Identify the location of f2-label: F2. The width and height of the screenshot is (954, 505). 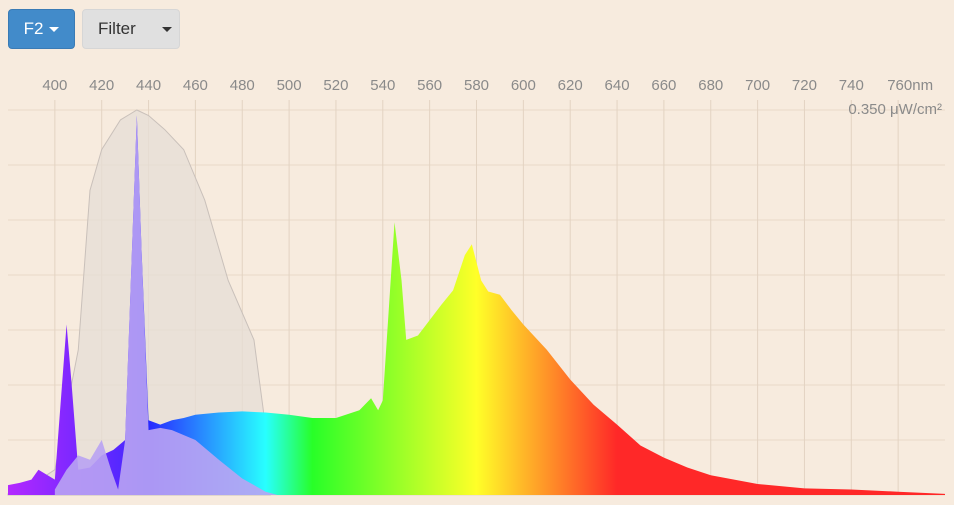
(33, 28).